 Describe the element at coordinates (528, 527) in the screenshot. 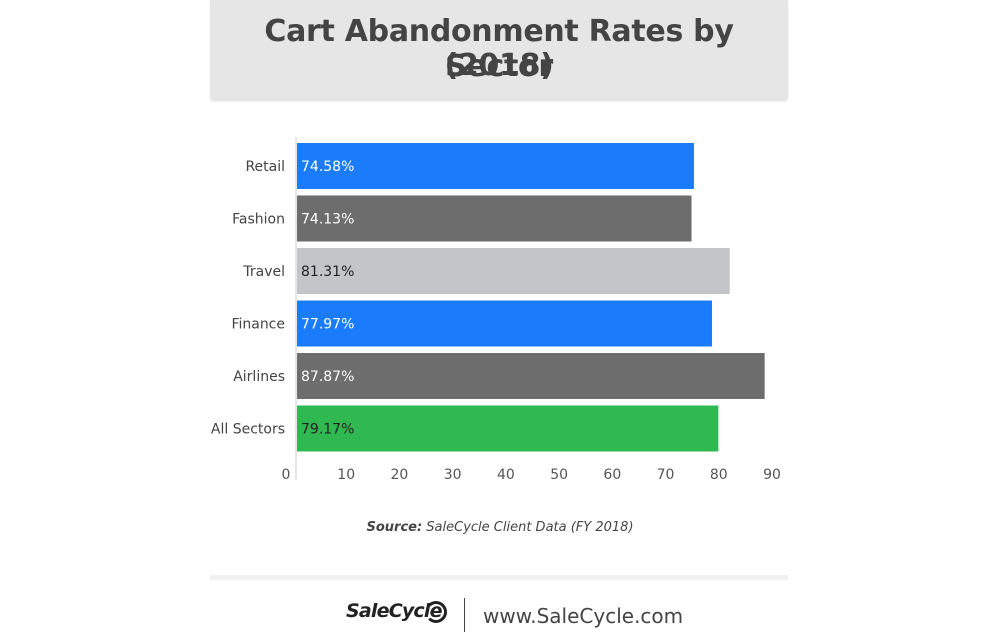

I see `source-text: SaleCycle Client Data (FY 2018)` at that location.